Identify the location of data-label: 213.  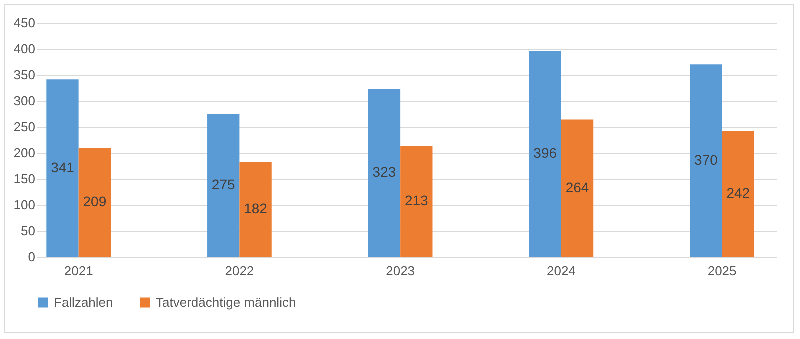
(416, 200).